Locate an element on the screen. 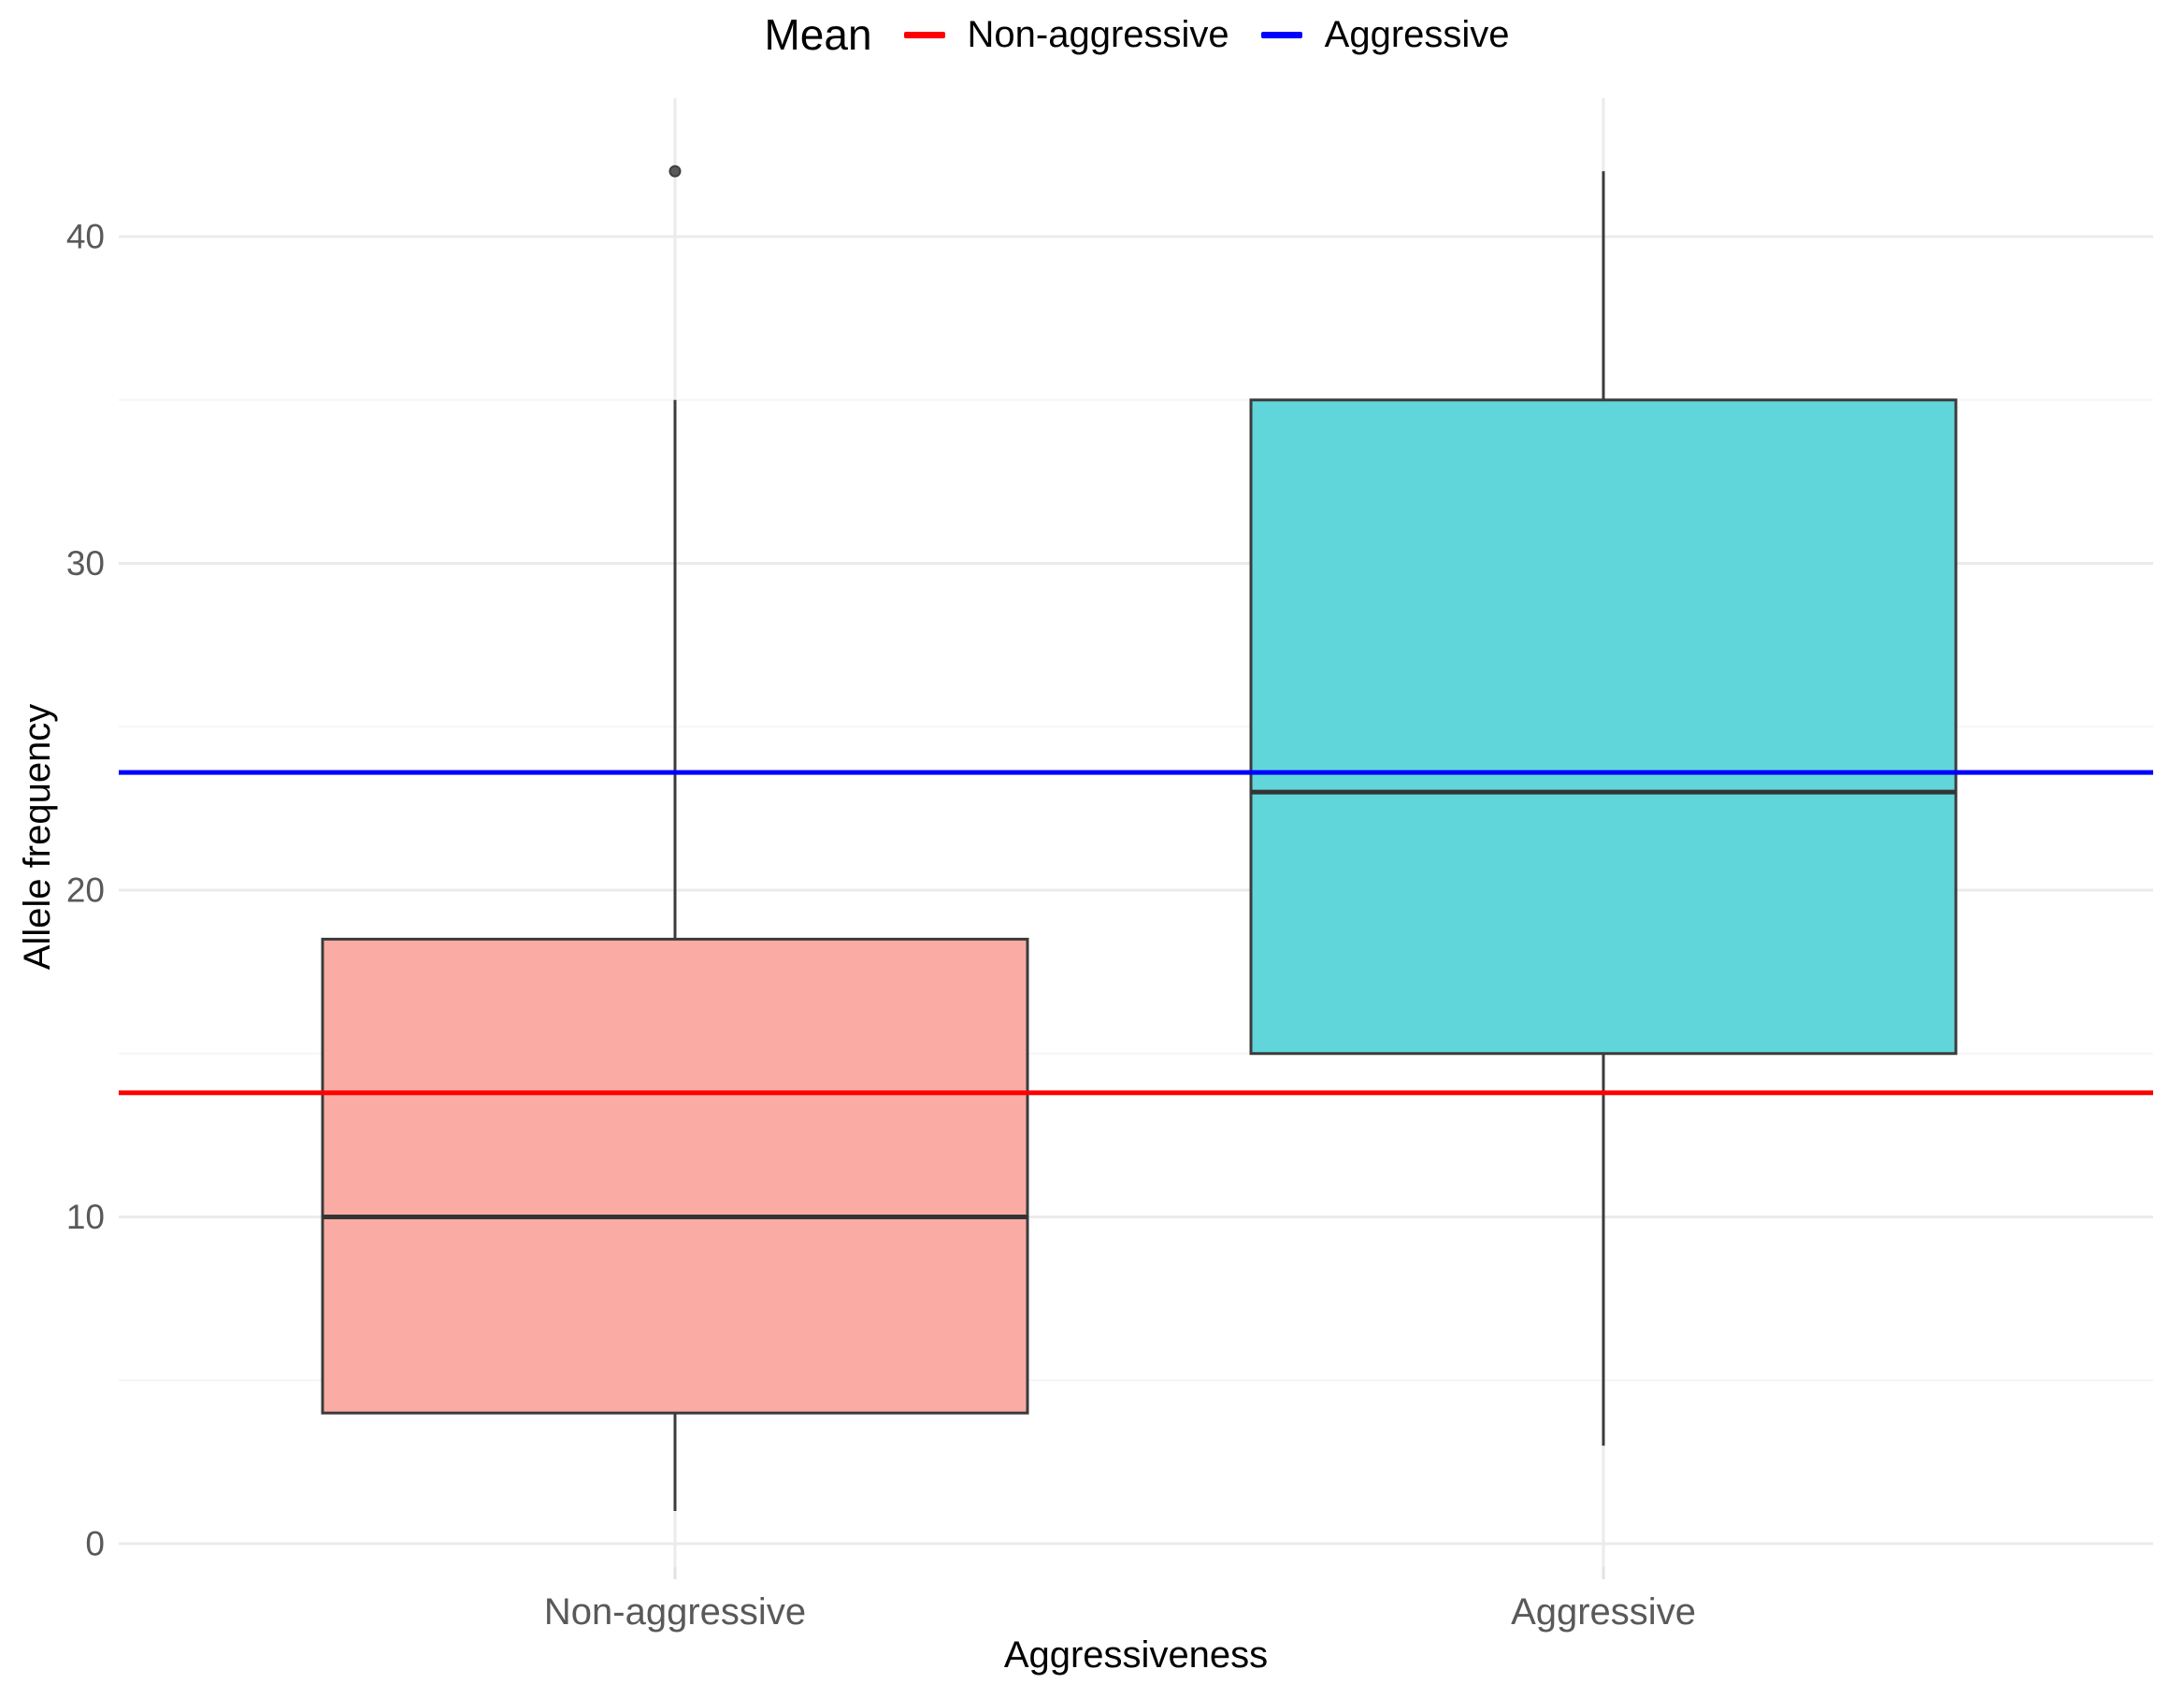 This screenshot has height=1698, width=2184. y-tick-label: 10 is located at coordinates (85, 1217).